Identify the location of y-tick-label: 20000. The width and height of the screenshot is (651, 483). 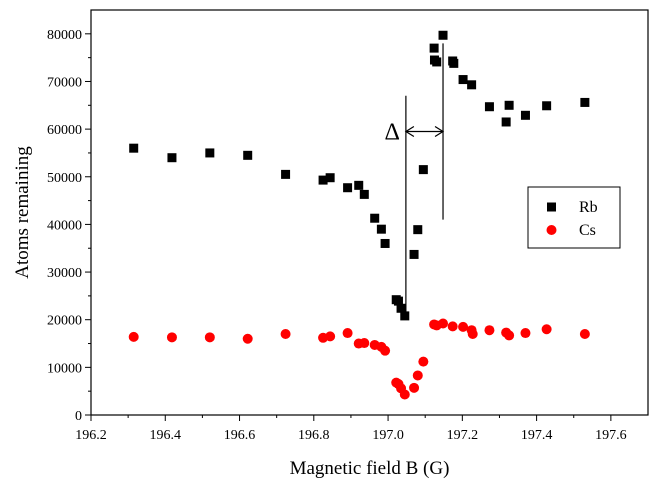
(64, 321).